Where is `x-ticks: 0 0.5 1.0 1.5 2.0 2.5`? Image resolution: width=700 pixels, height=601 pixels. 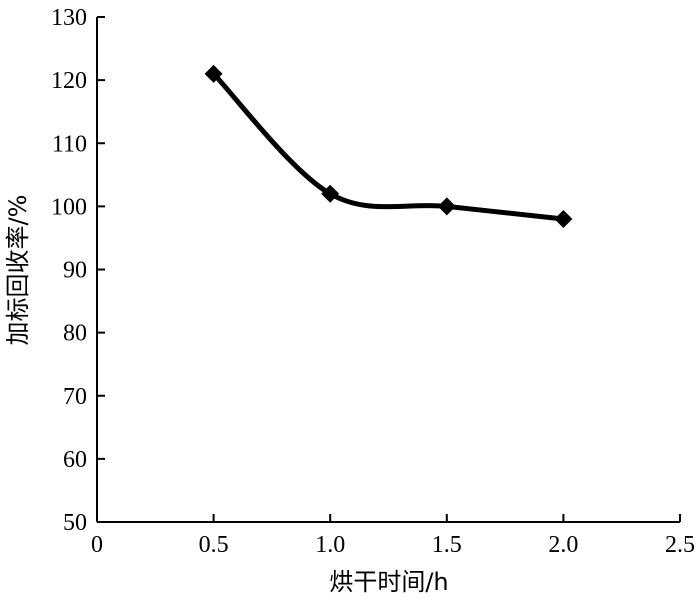
x-ticks: 0 0.5 1.0 1.5 2.0 2.5 is located at coordinates (393, 536).